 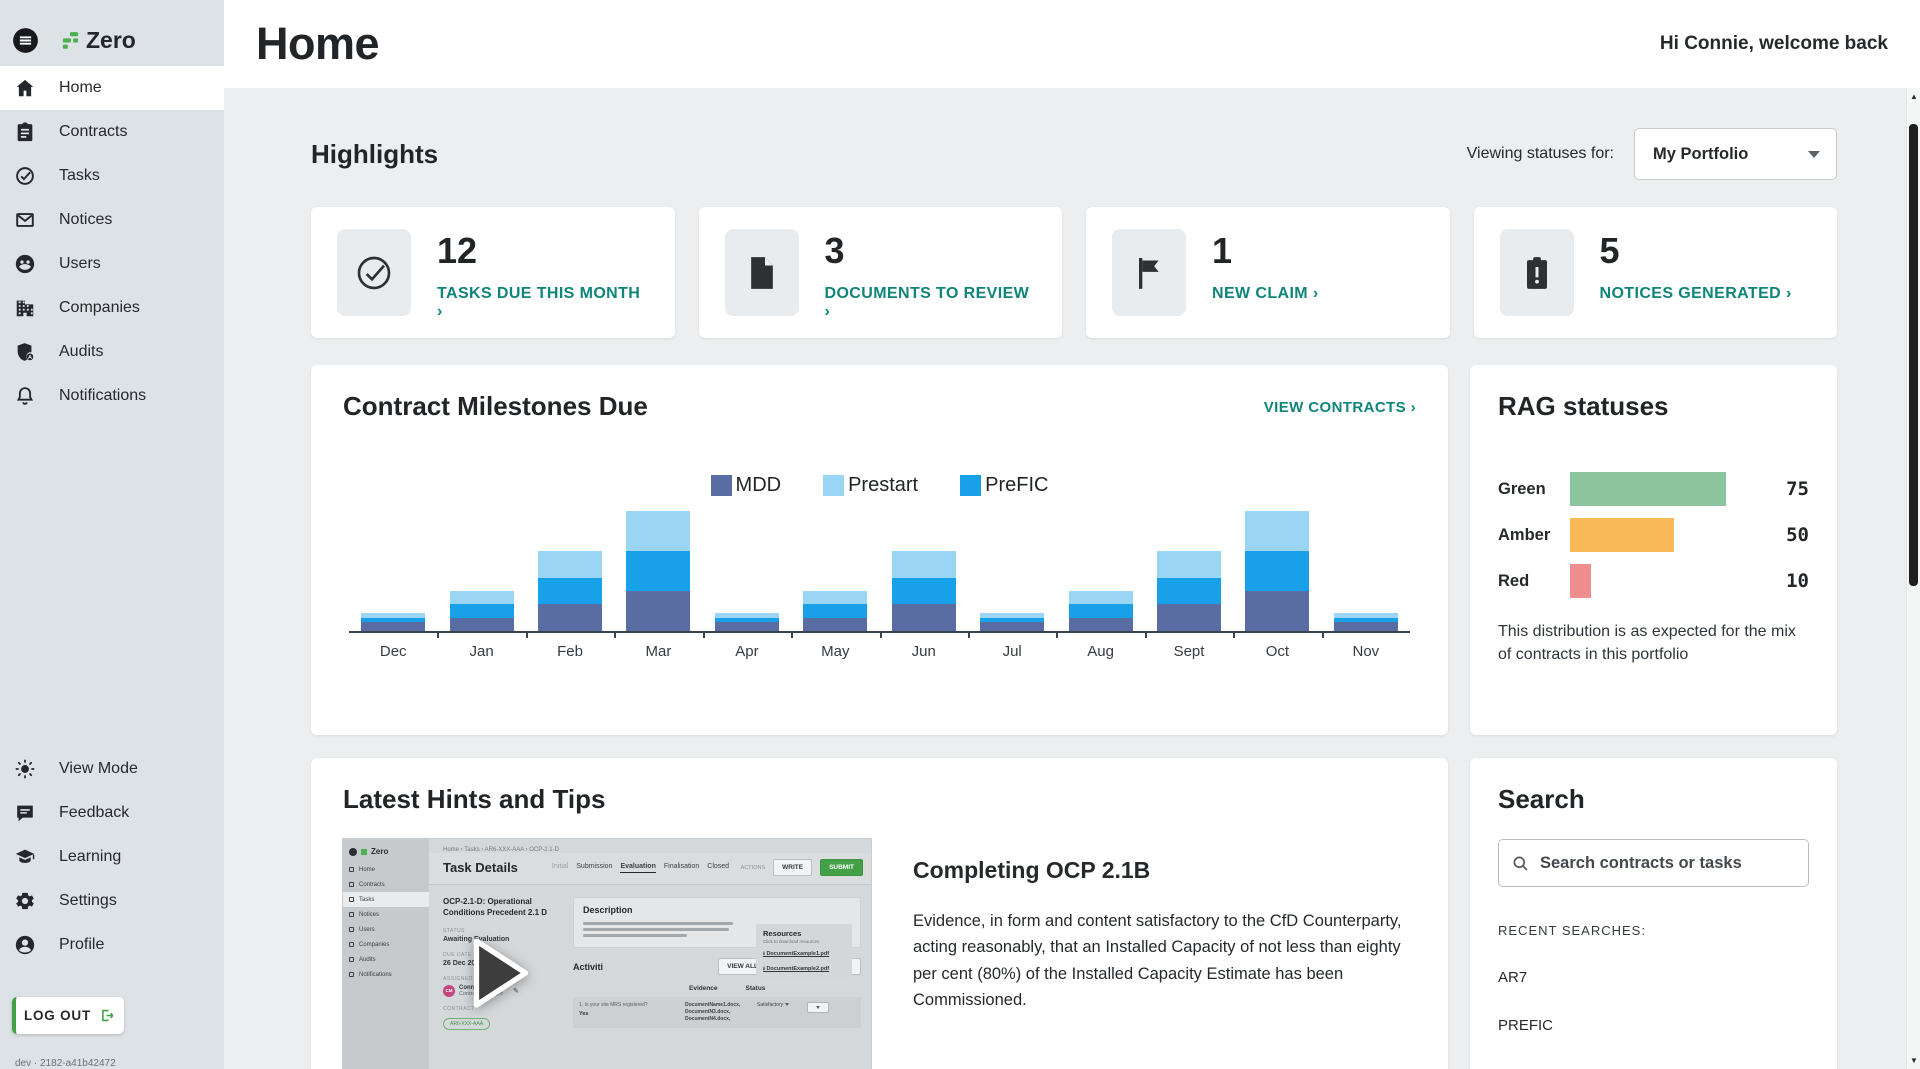 What do you see at coordinates (375, 153) in the screenshot?
I see `highlights-title: Highlights` at bounding box center [375, 153].